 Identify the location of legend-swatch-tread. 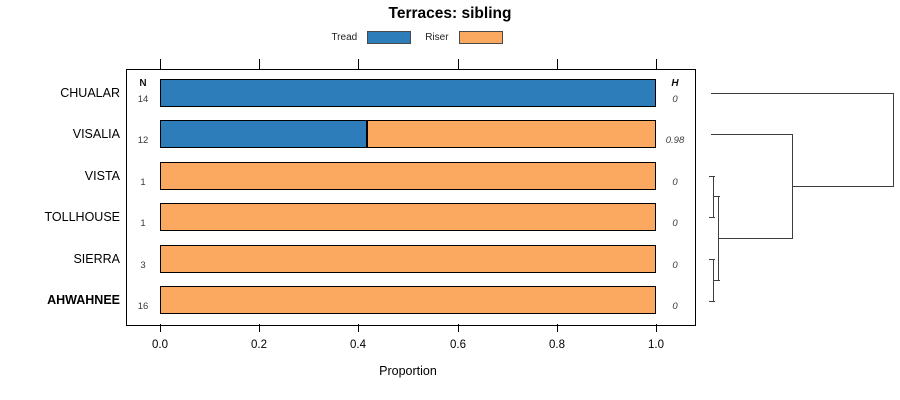
(389, 37).